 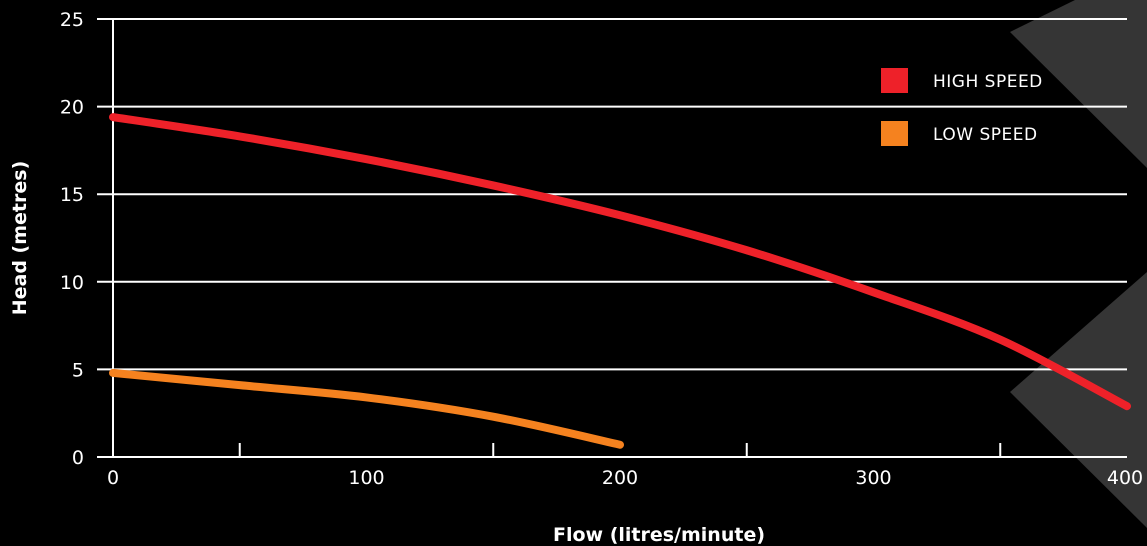 What do you see at coordinates (659, 535) in the screenshot?
I see `x-axis-title: Flow (litres/minute)` at bounding box center [659, 535].